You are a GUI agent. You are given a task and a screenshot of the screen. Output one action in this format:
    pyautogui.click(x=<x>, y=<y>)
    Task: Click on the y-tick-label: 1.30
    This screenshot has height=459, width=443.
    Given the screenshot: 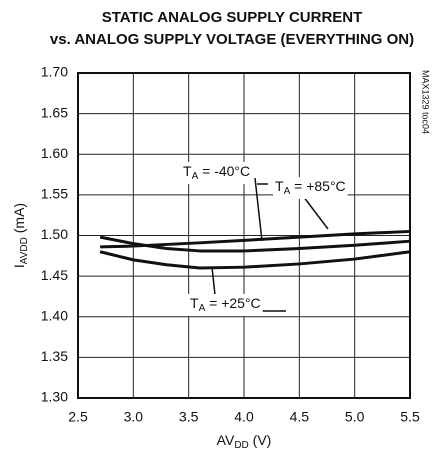 What is the action you would take?
    pyautogui.click(x=54, y=397)
    